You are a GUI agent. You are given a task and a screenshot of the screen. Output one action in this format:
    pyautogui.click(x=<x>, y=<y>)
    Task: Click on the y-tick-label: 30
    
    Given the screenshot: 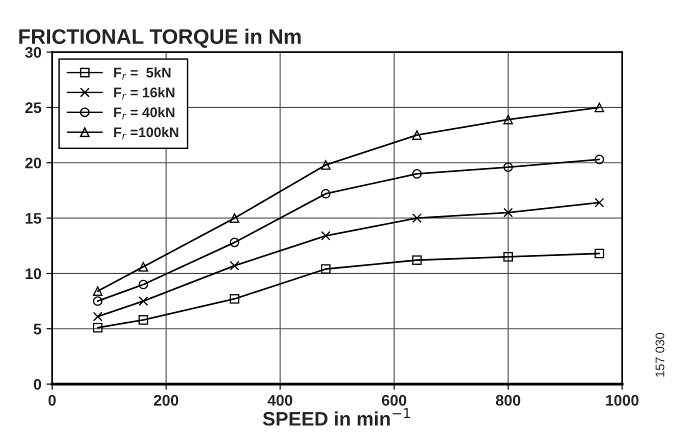 What is the action you would take?
    pyautogui.click(x=33, y=52)
    